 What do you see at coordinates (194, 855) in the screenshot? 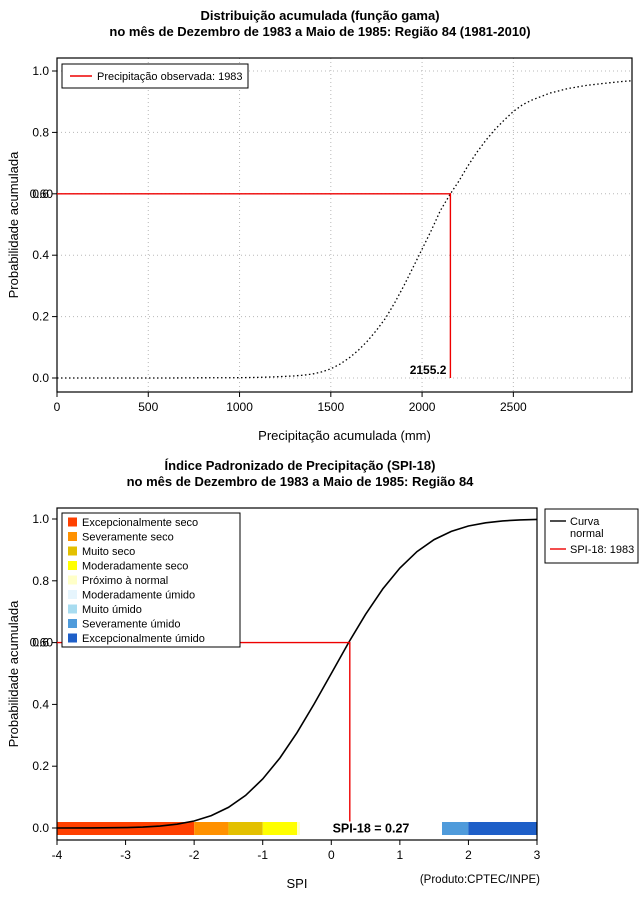
I see `x-tick-label: -2` at bounding box center [194, 855].